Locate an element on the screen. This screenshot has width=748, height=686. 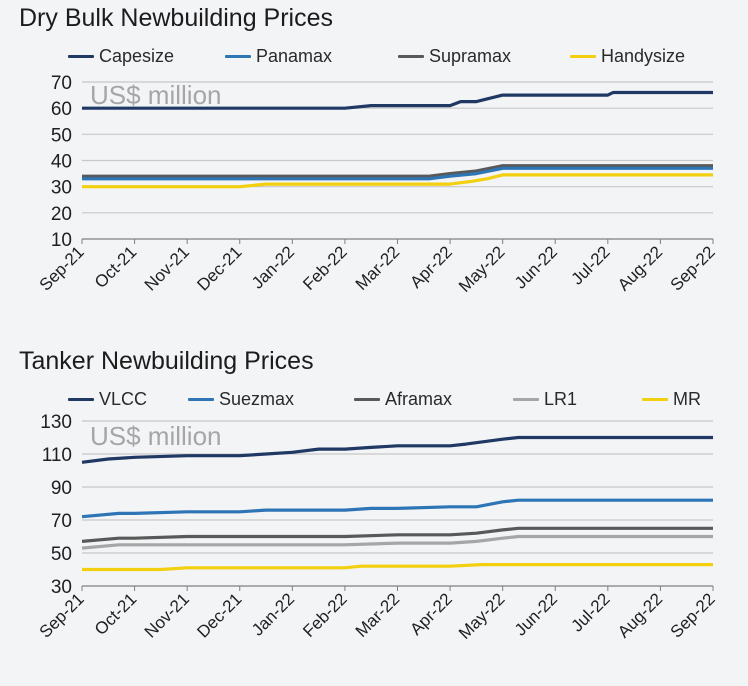
dry-bulk-x-tick-label: Feb-22 is located at coordinates (325, 268).